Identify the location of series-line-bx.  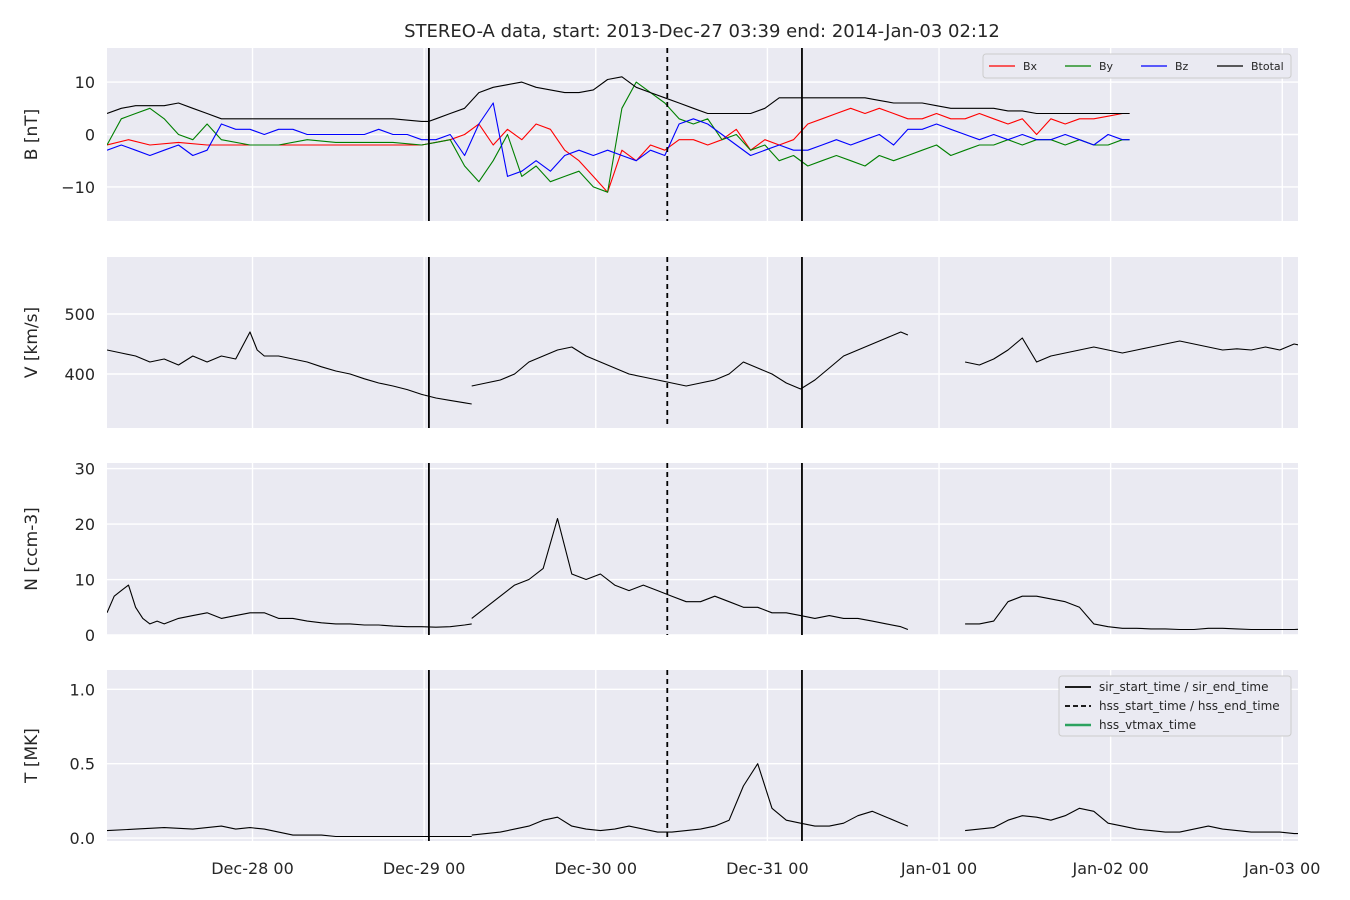
(618, 150).